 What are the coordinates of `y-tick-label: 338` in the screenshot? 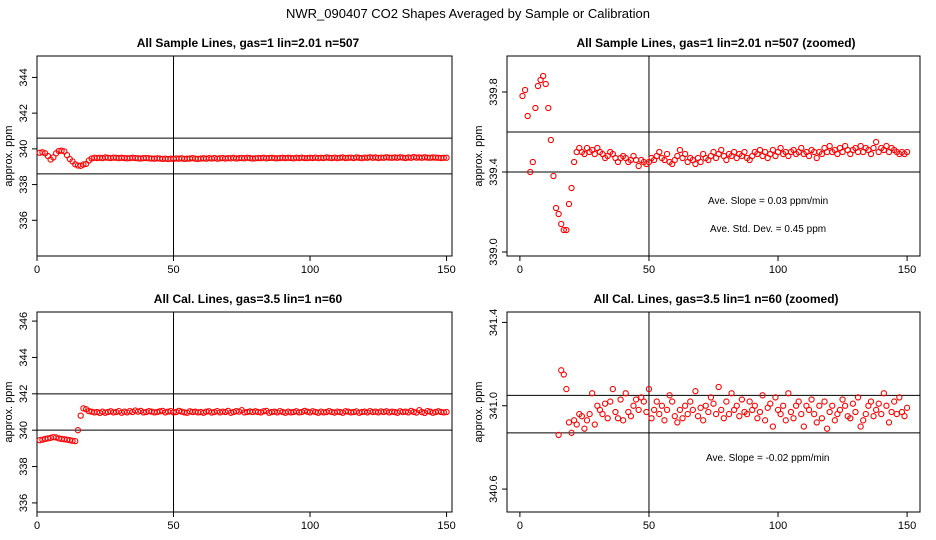 It's located at (24, 466).